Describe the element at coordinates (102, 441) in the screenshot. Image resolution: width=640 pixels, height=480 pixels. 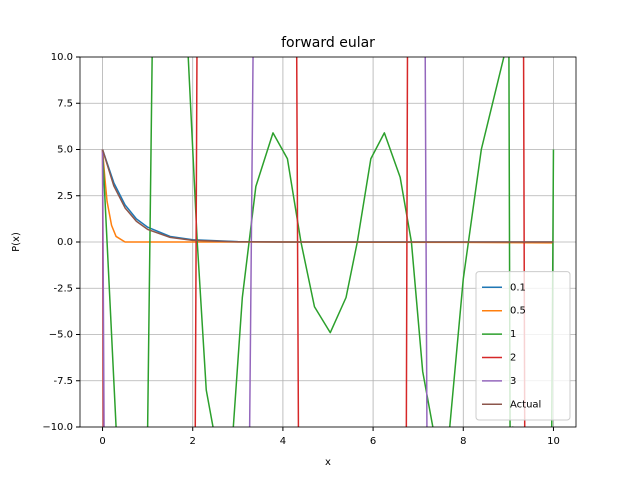
I see `x-tick-label: 0` at that location.